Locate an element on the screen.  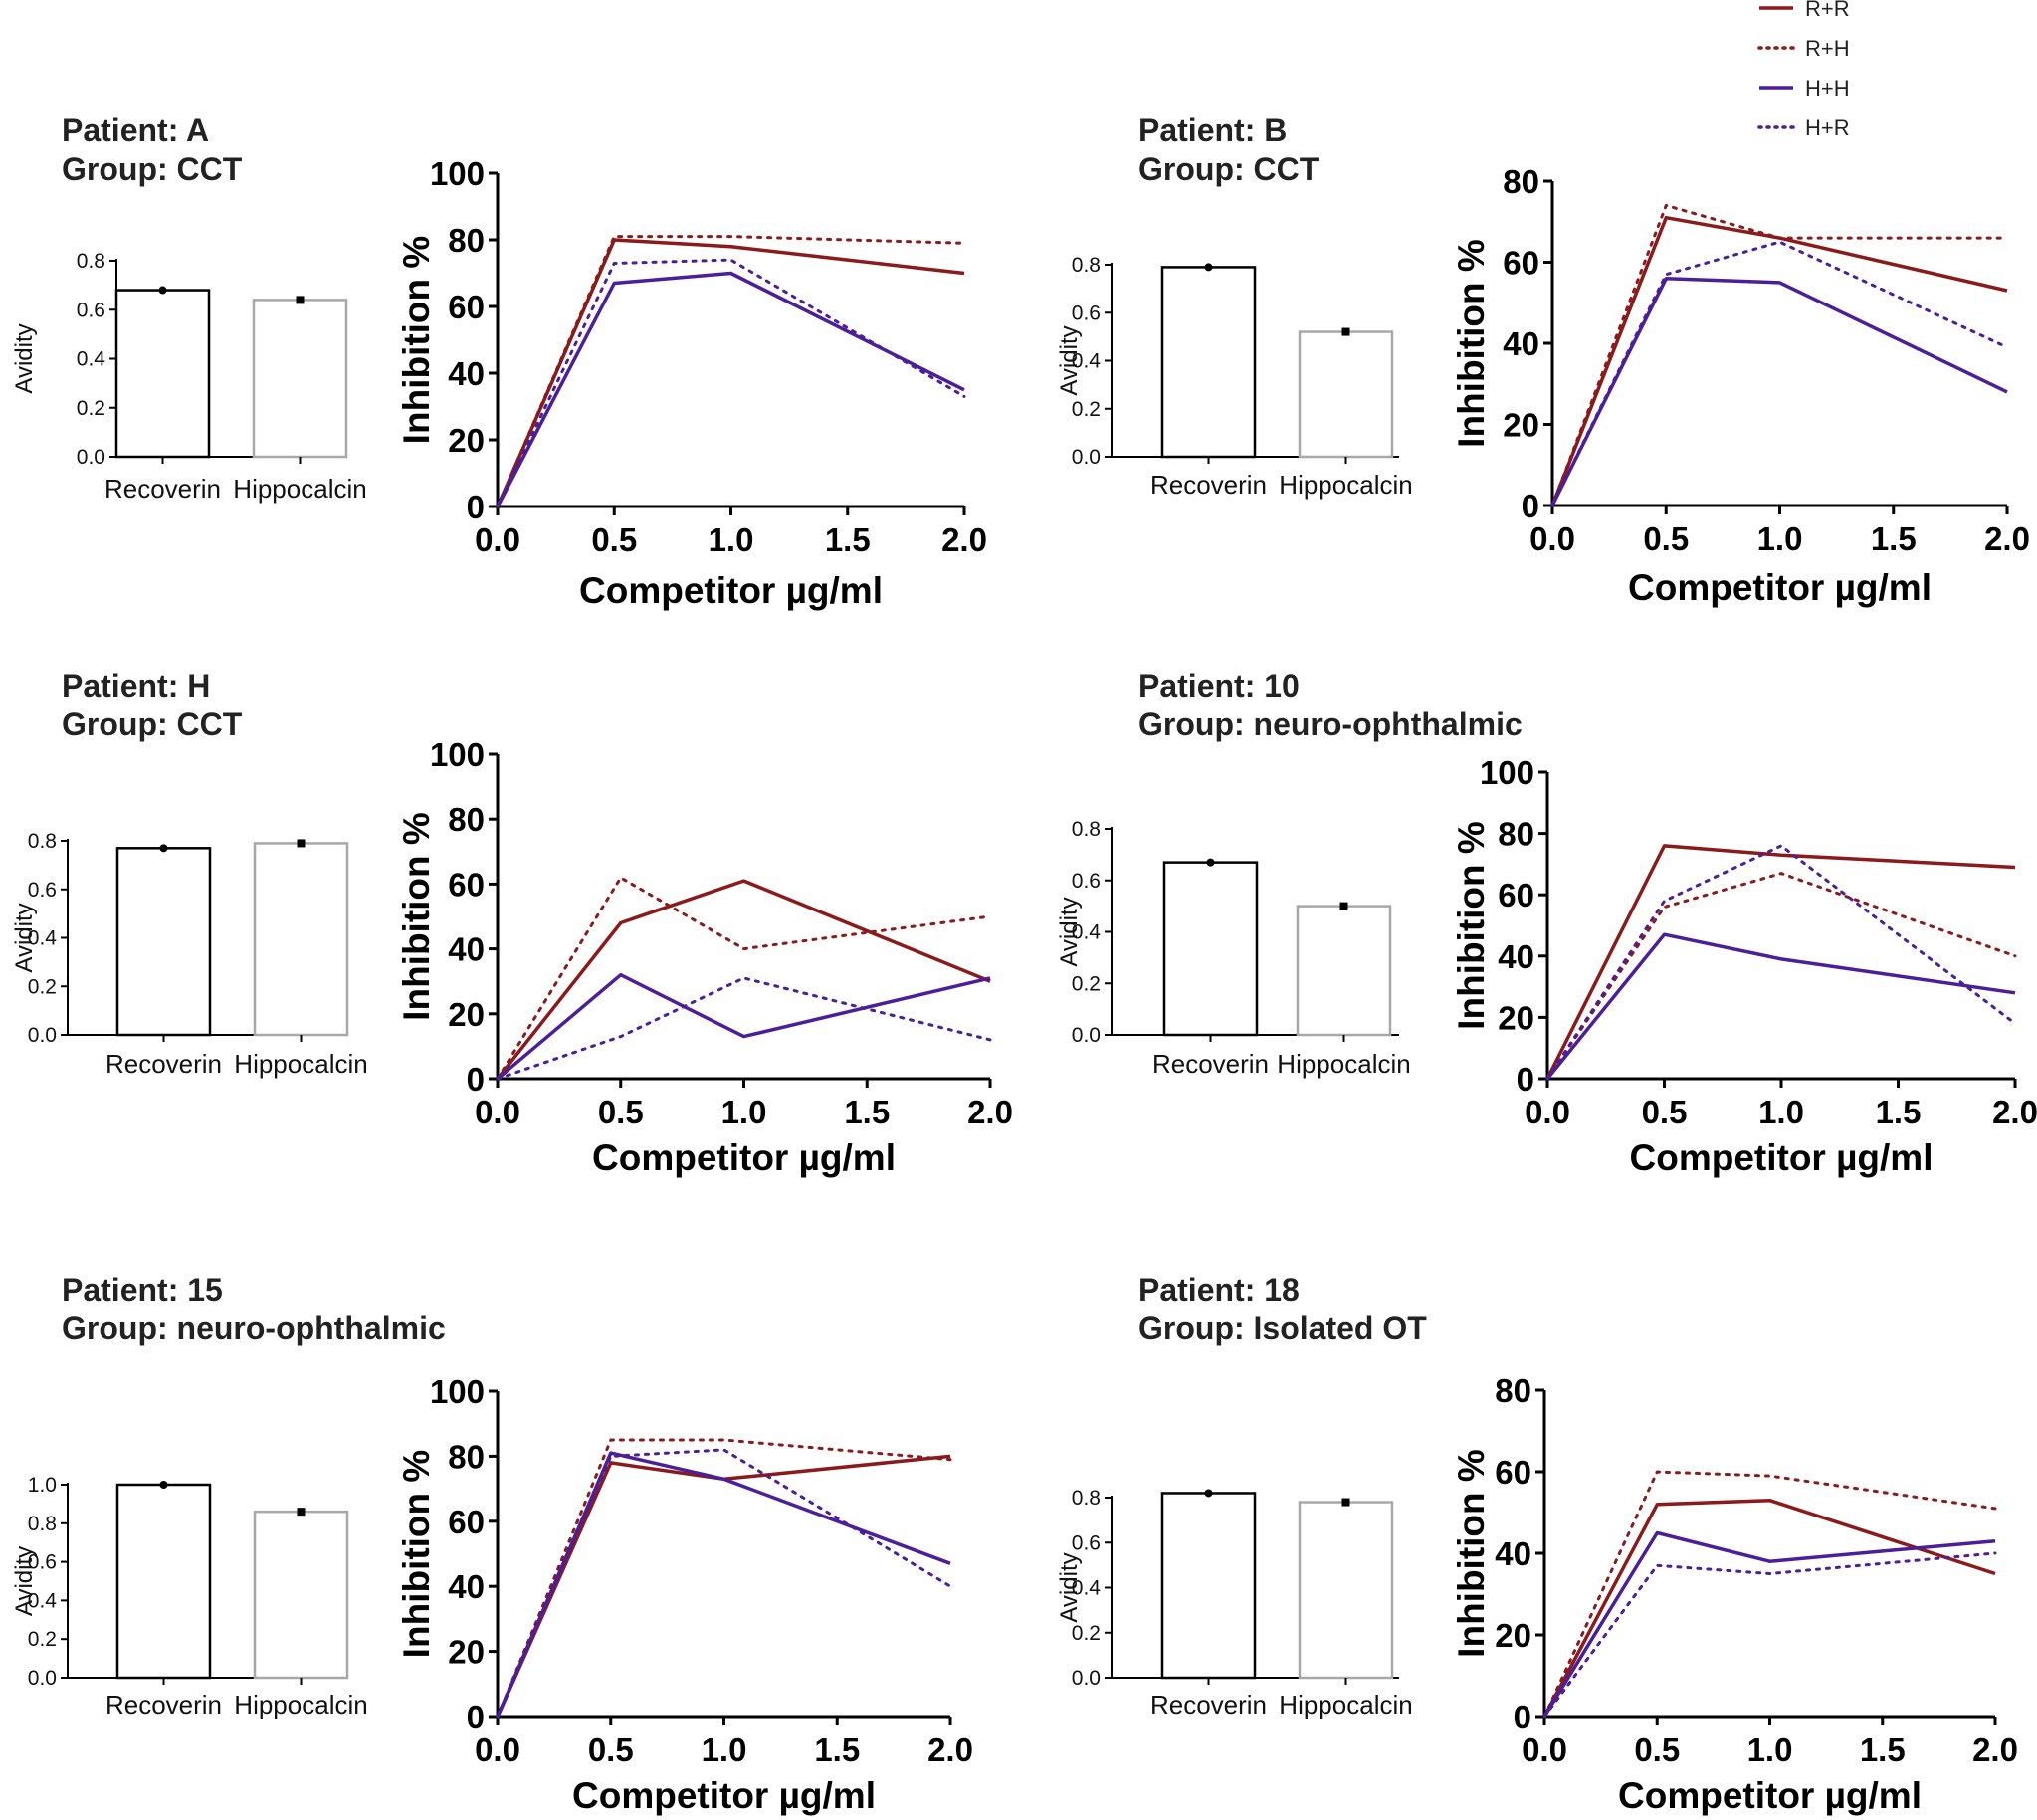
bar-hippocalcin is located at coordinates (1344, 971).